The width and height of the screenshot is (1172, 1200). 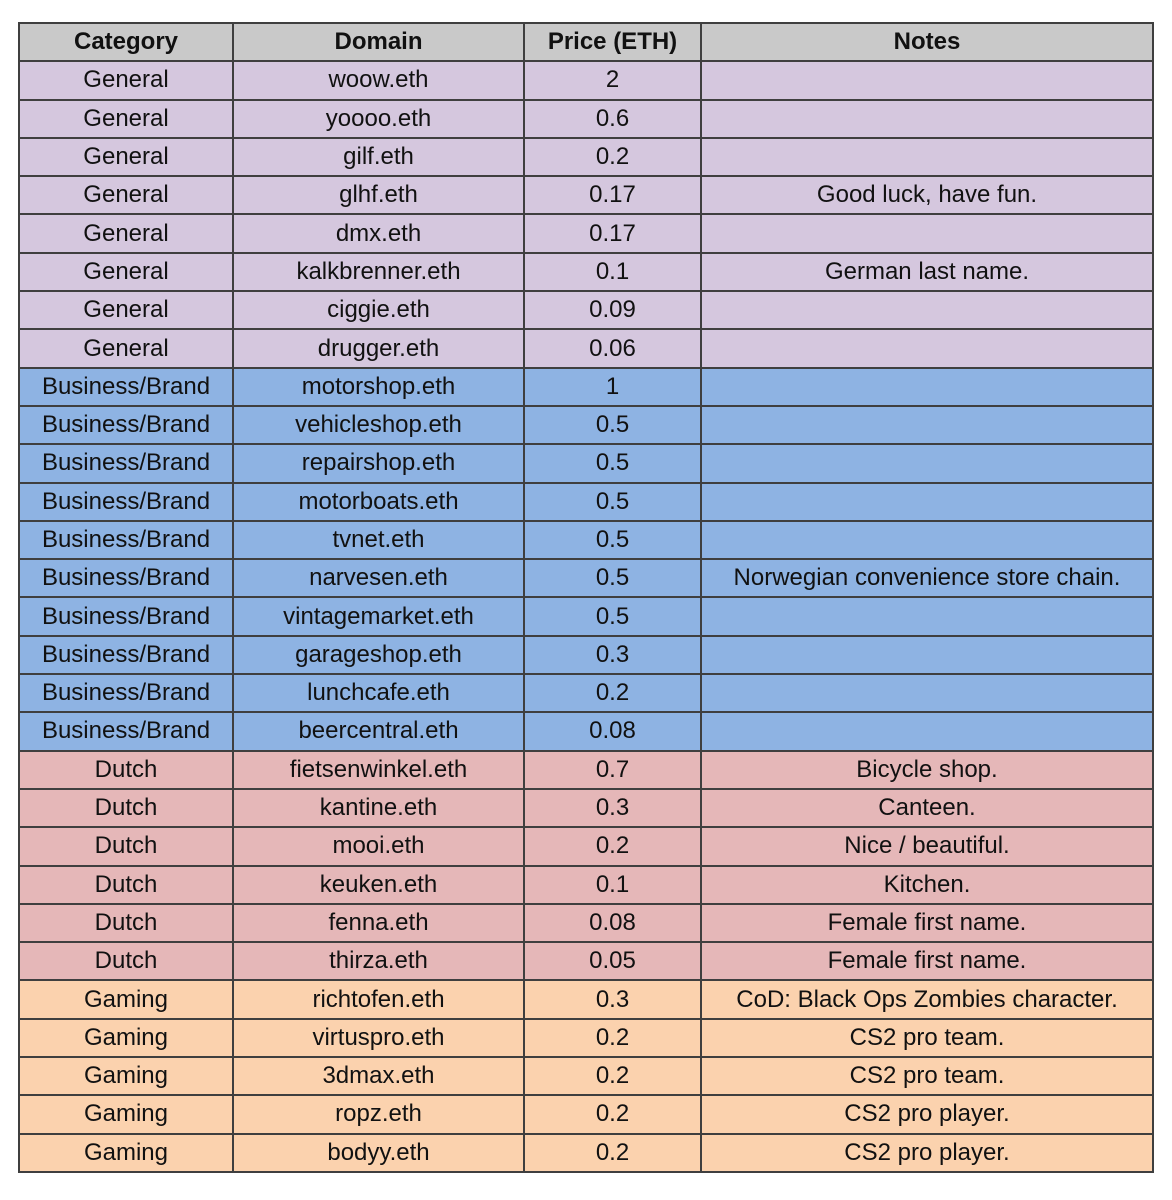 What do you see at coordinates (586, 425) in the screenshot?
I see `table-row: Business/Brand vehicleshop.eth 0.5` at bounding box center [586, 425].